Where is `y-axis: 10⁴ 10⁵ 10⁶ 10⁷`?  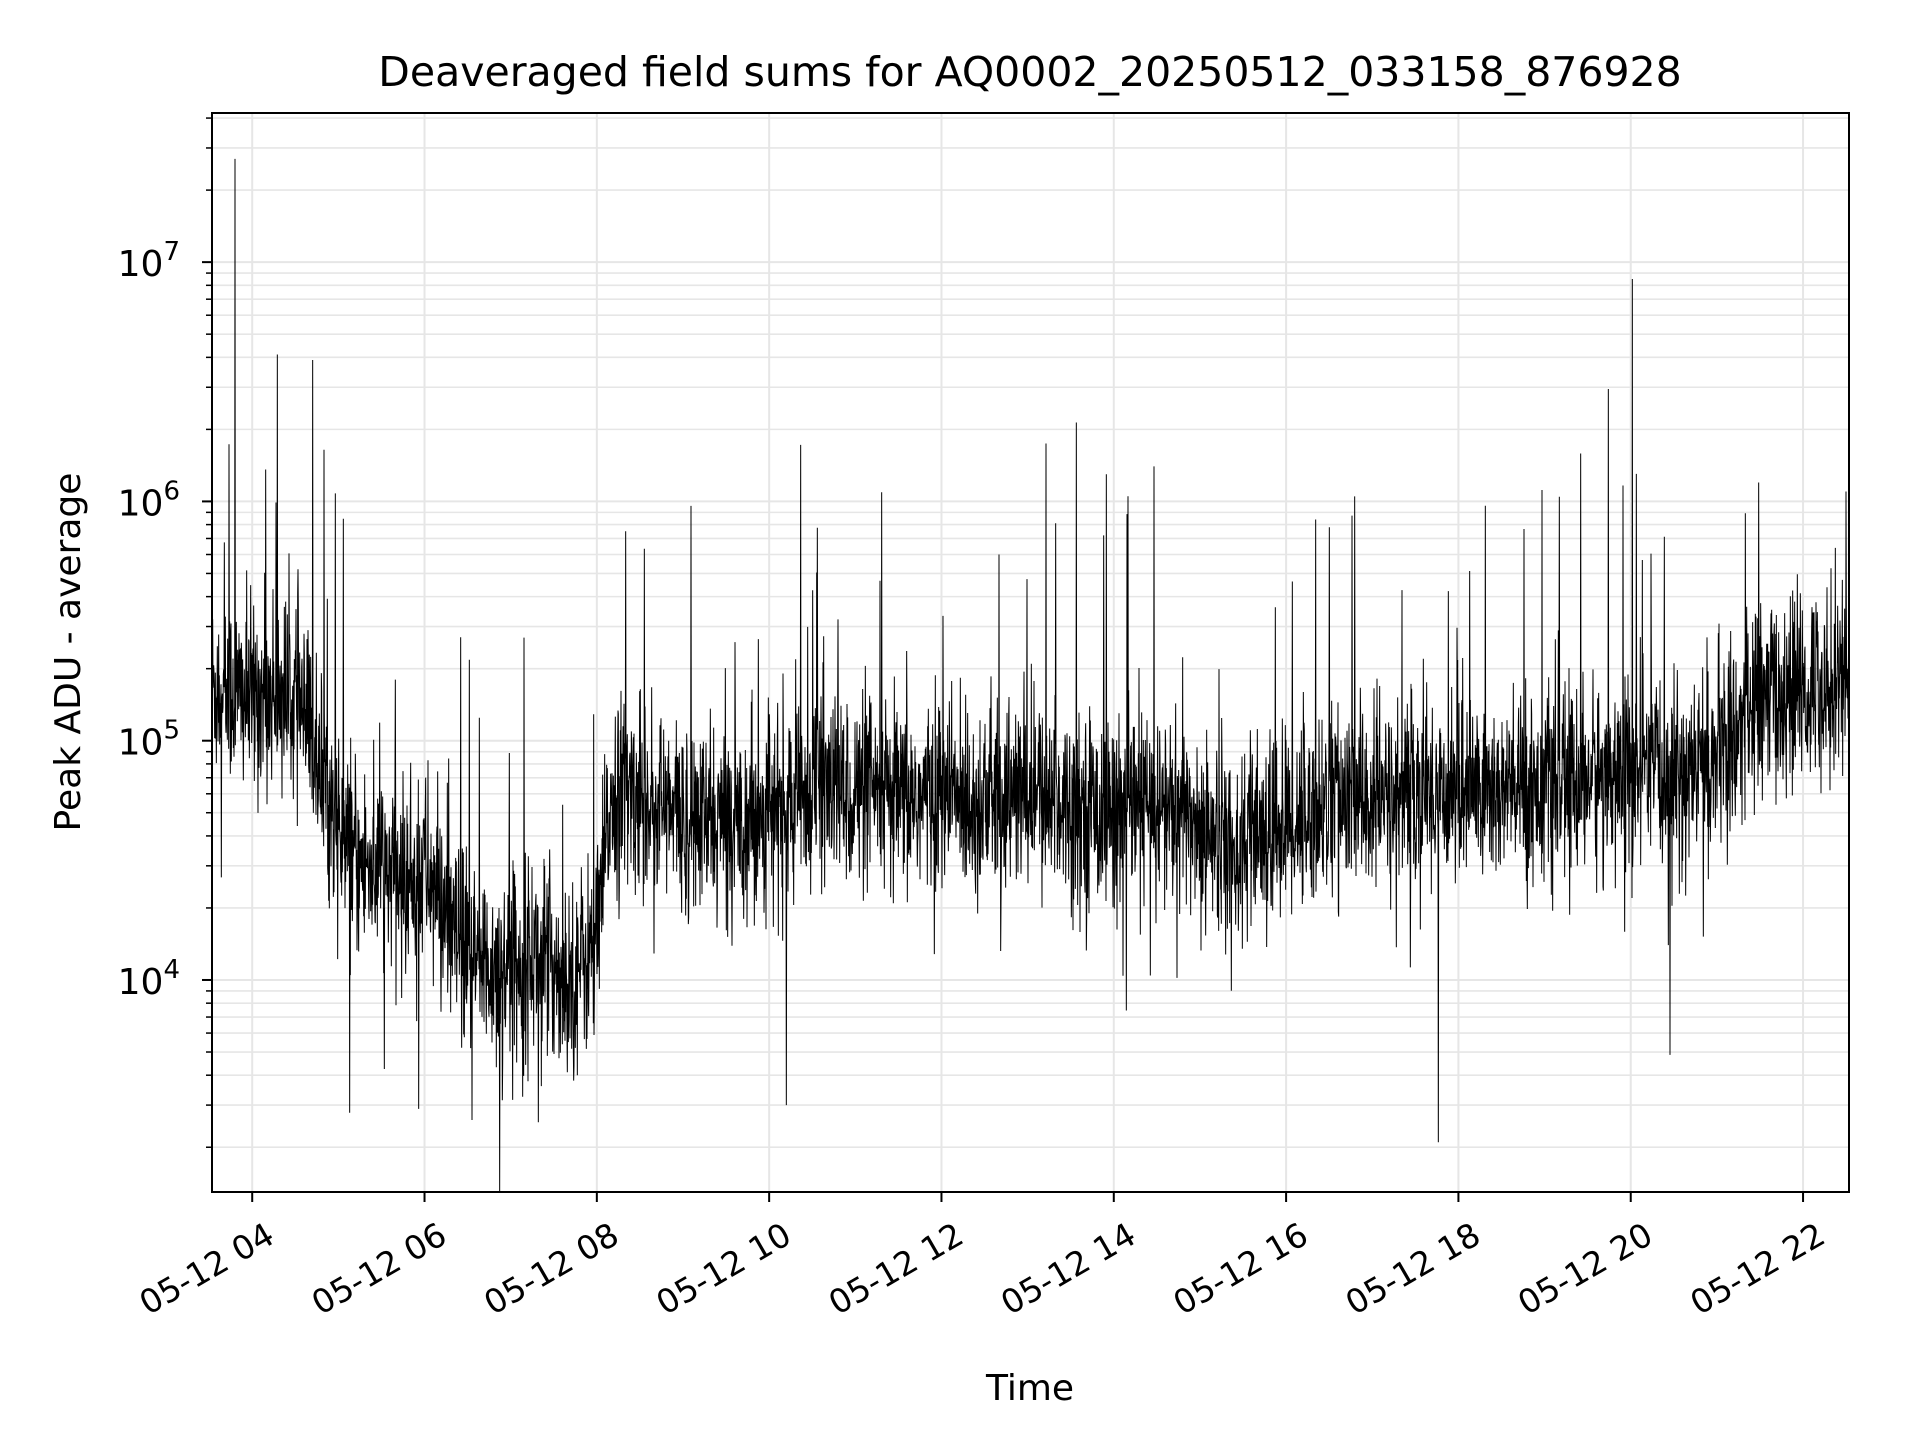
y-axis: 10⁴ 10⁵ 10⁶ 10⁷ is located at coordinates (165, 632).